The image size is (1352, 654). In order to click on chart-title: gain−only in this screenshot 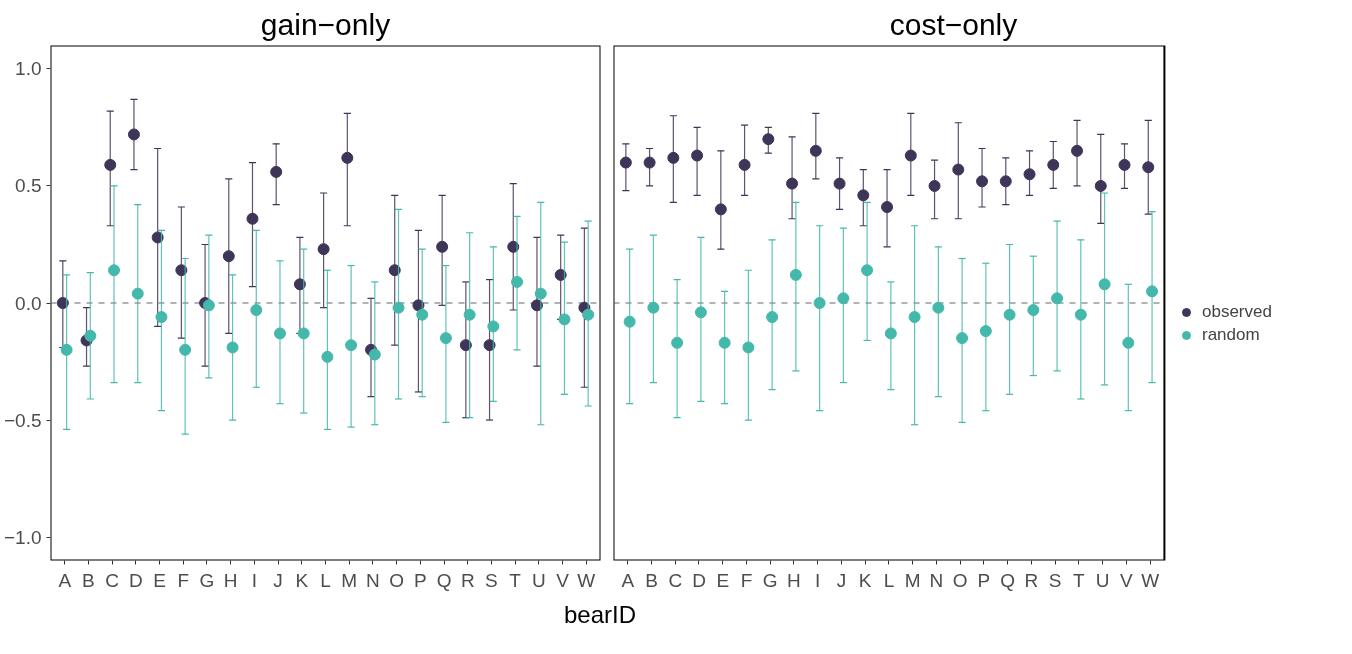, I will do `click(325, 24)`.